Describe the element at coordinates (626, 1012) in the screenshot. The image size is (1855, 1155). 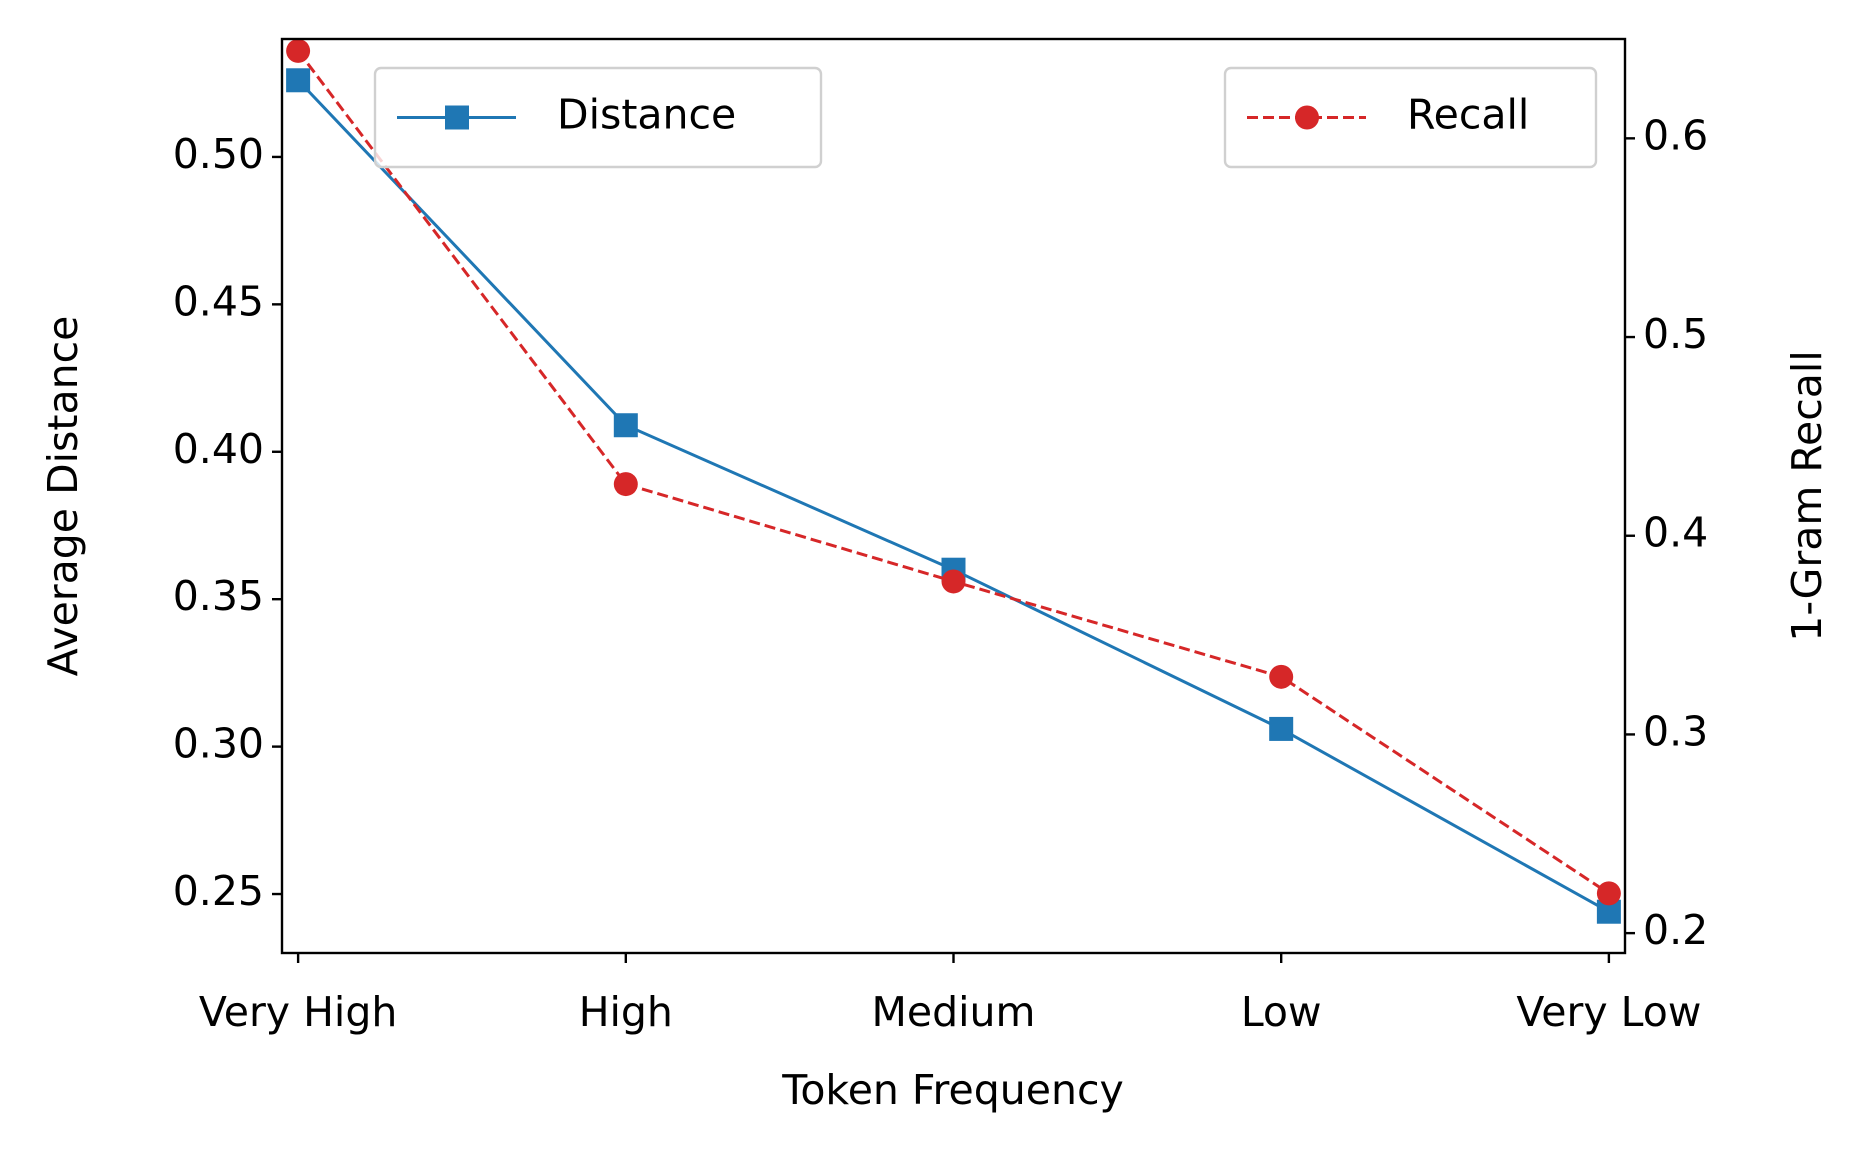
I see `x-tick-label: High` at that location.